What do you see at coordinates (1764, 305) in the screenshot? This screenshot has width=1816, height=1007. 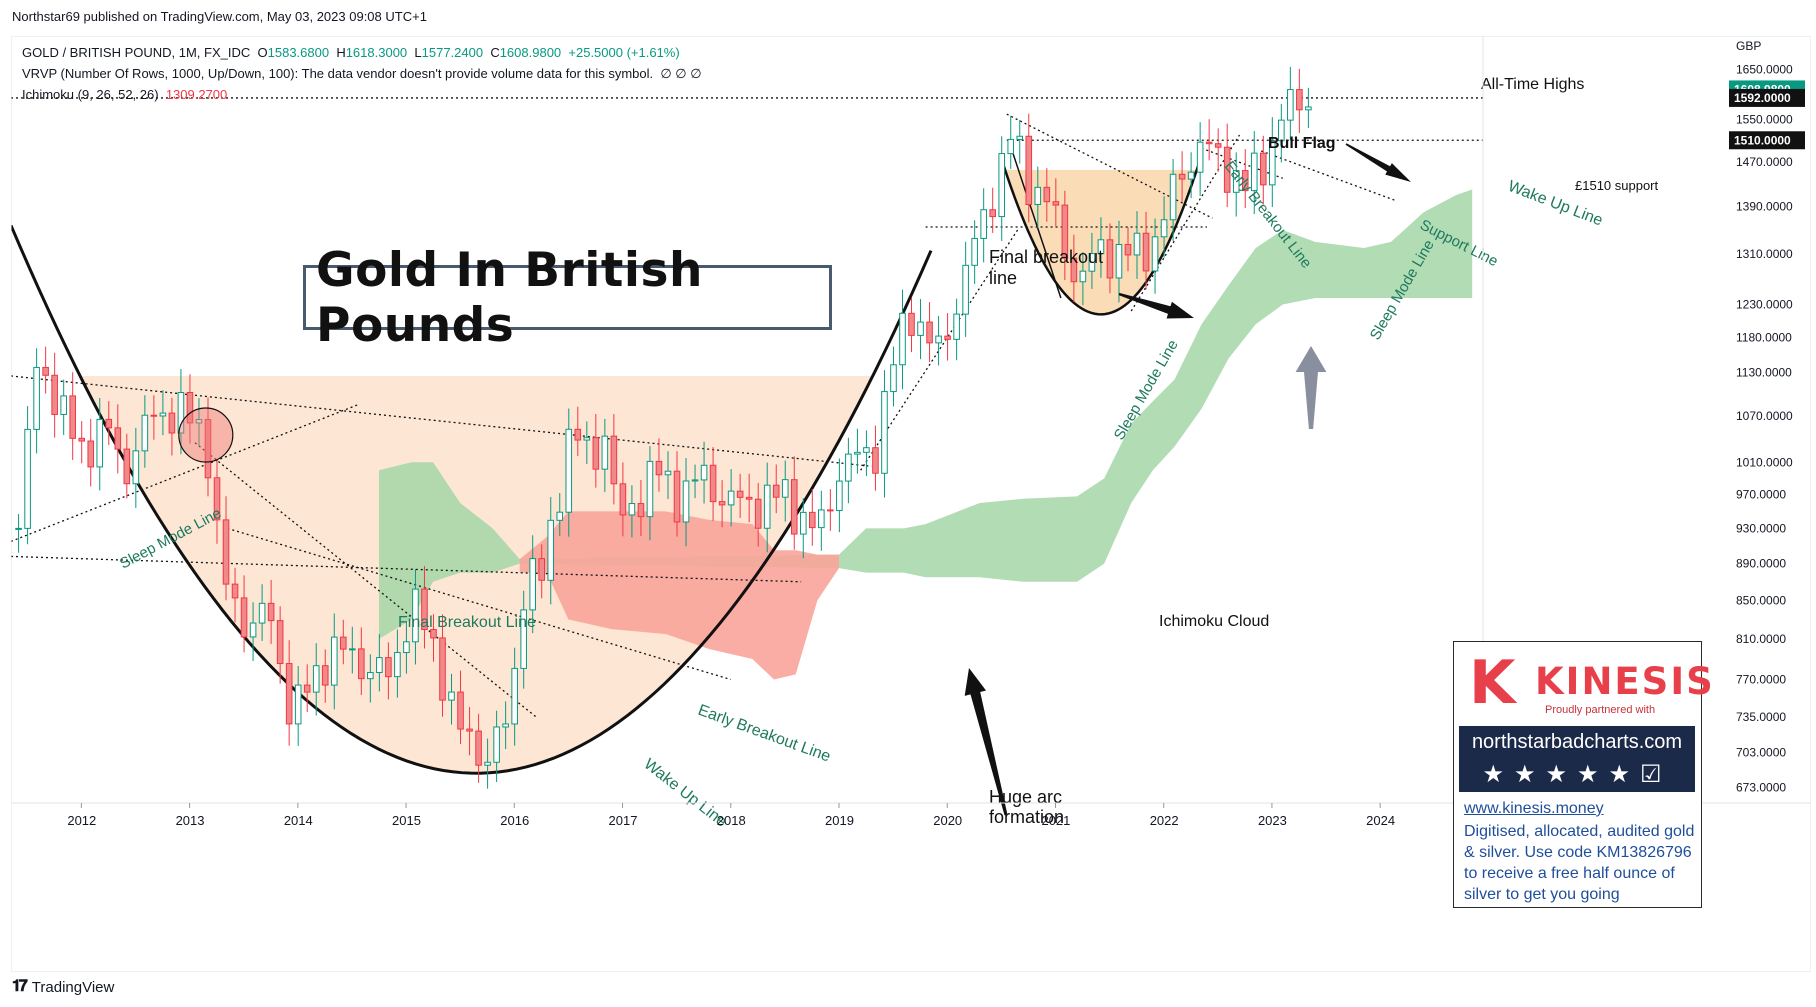 I see `price-tick-label: 1230.0000` at bounding box center [1764, 305].